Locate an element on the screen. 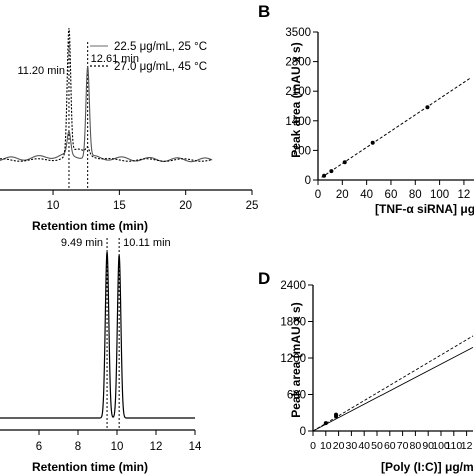 The image size is (474, 474). chromatogram-c-x-tick-label: 10 is located at coordinates (117, 447).